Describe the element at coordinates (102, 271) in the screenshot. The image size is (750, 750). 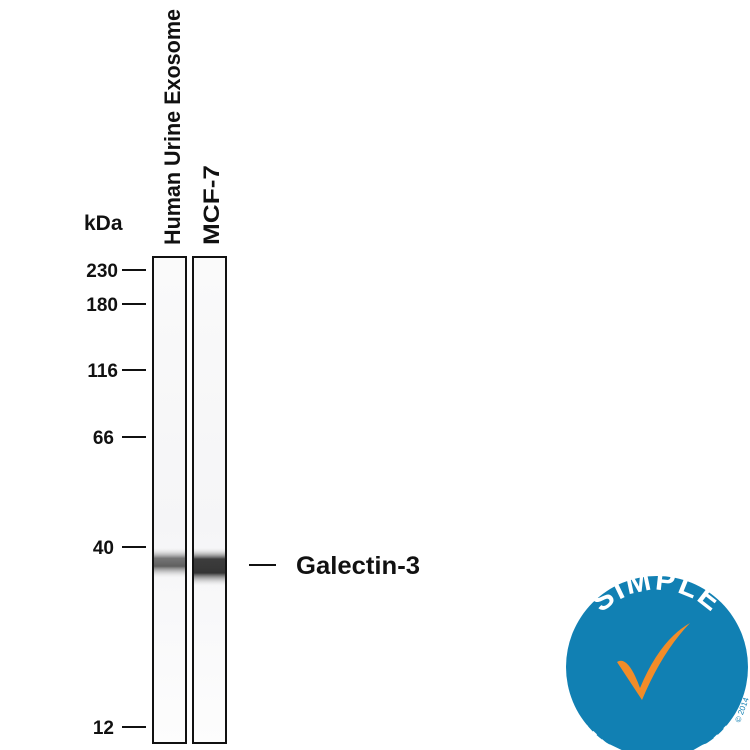
I see `marker-label: 230` at that location.